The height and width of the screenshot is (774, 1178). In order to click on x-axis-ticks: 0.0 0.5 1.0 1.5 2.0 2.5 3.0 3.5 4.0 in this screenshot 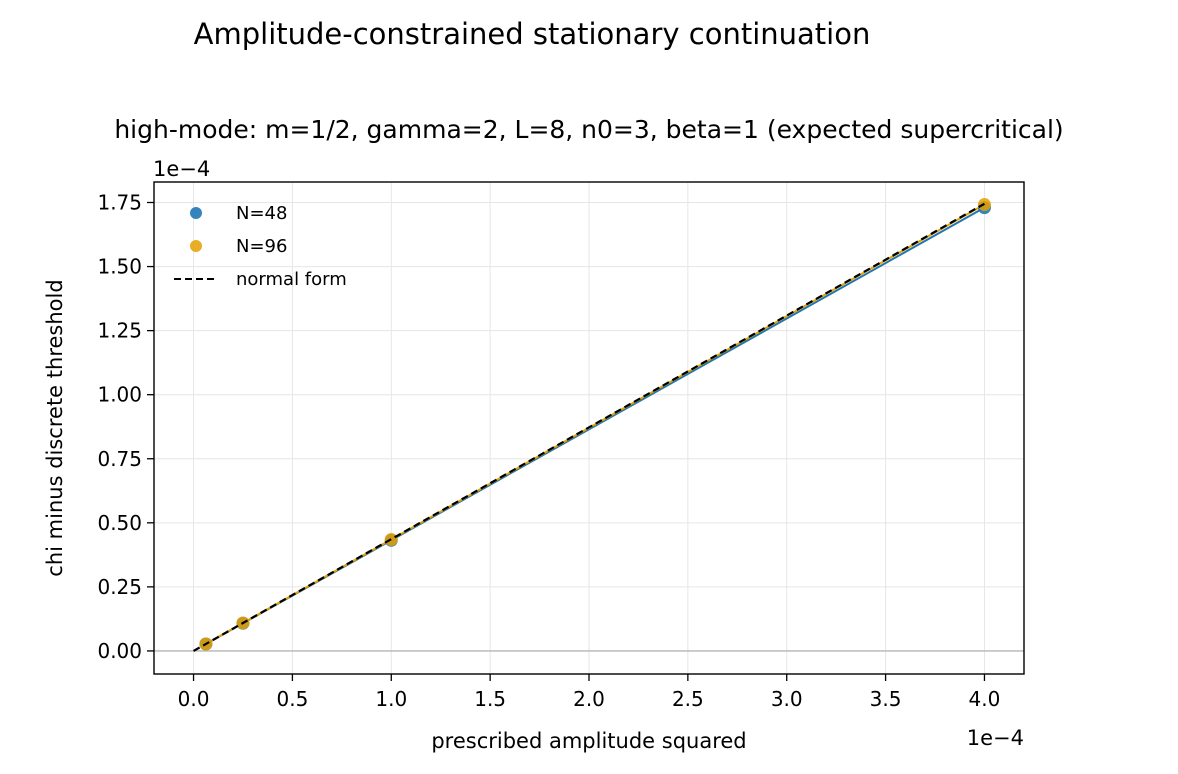, I will do `click(589, 692)`.